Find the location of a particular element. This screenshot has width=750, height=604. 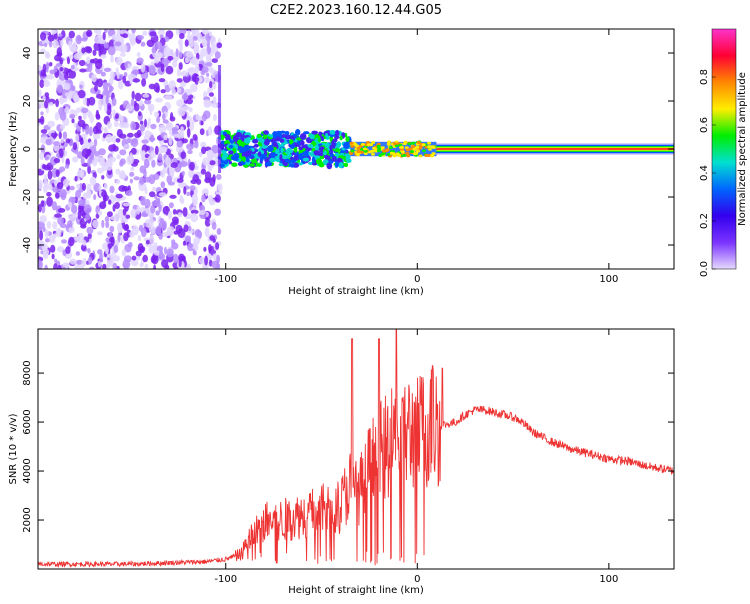

y-tick-label: 2000 is located at coordinates (27, 519).